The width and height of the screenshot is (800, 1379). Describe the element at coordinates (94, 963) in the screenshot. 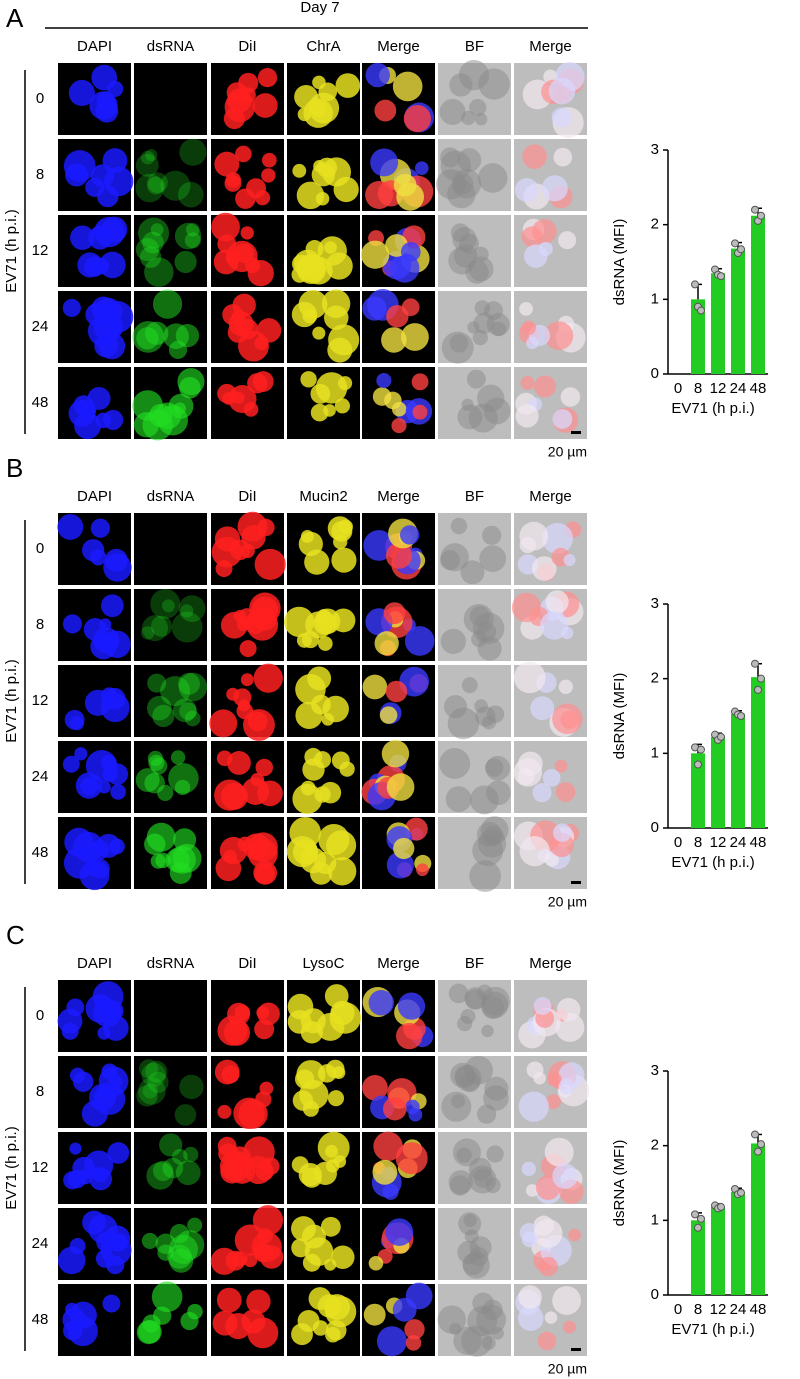

I see `column-label: DAPI` at that location.